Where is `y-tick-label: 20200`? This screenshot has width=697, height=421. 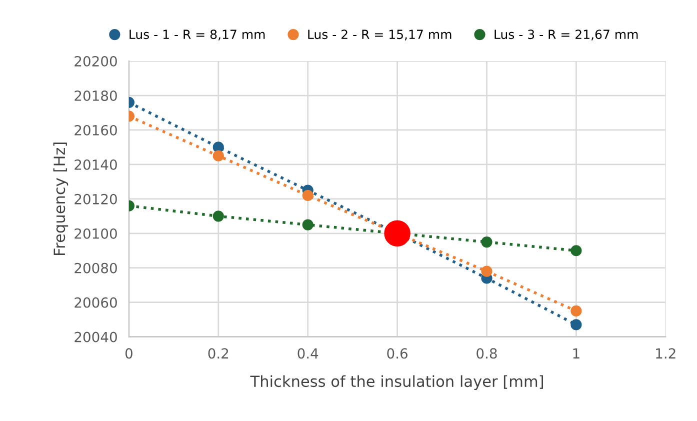
y-tick-label: 20200 is located at coordinates (95, 61).